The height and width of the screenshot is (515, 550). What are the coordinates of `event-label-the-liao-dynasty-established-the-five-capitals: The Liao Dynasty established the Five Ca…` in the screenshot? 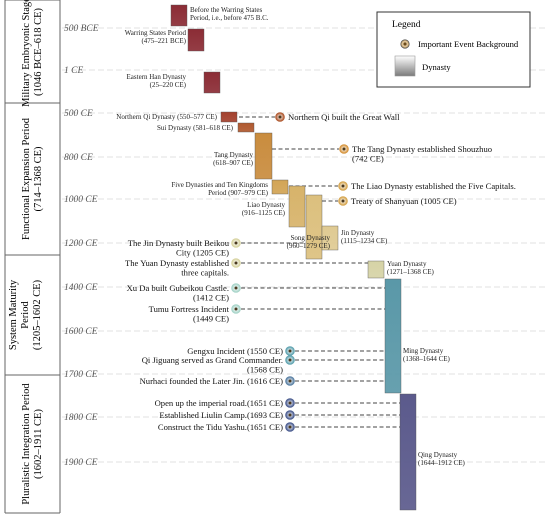 It's located at (433, 186).